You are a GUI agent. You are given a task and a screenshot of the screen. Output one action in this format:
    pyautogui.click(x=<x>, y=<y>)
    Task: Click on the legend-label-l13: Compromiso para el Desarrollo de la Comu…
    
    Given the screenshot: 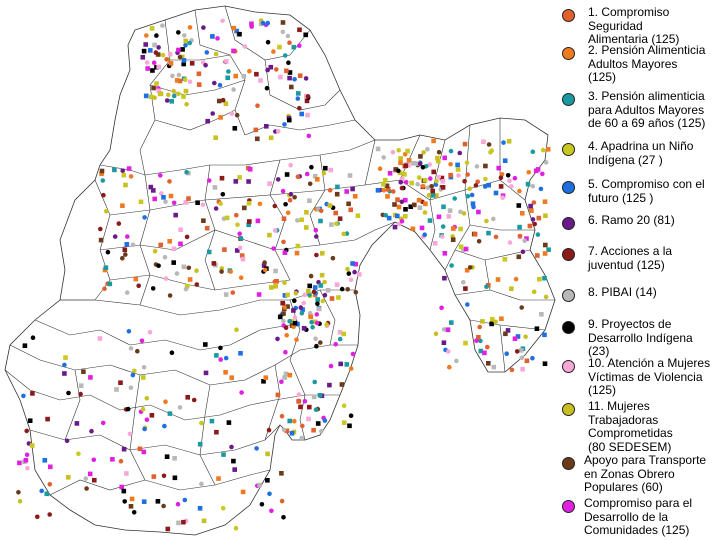 What is the action you would take?
    pyautogui.click(x=638, y=516)
    